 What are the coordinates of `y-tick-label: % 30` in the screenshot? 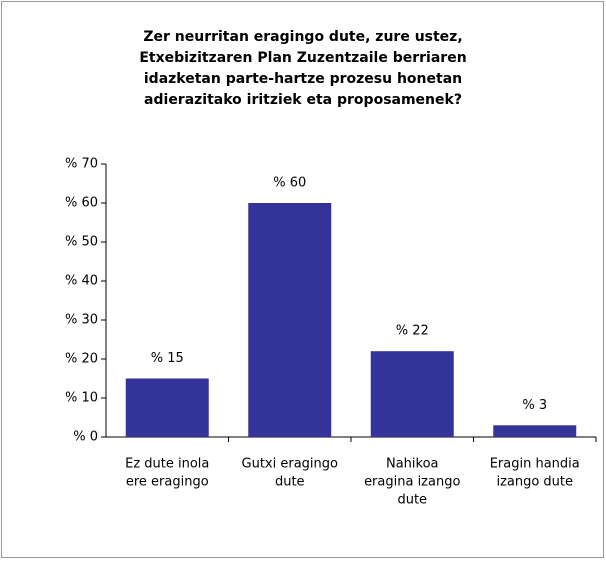 It's located at (81, 320).